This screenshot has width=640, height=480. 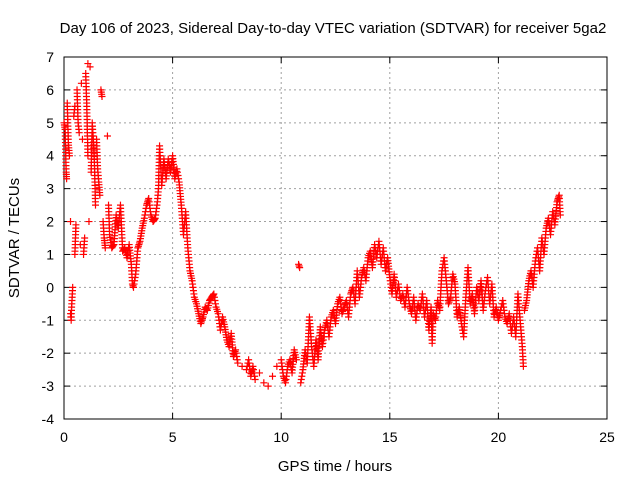 What do you see at coordinates (173, 437) in the screenshot?
I see `x-tick-label: 5` at bounding box center [173, 437].